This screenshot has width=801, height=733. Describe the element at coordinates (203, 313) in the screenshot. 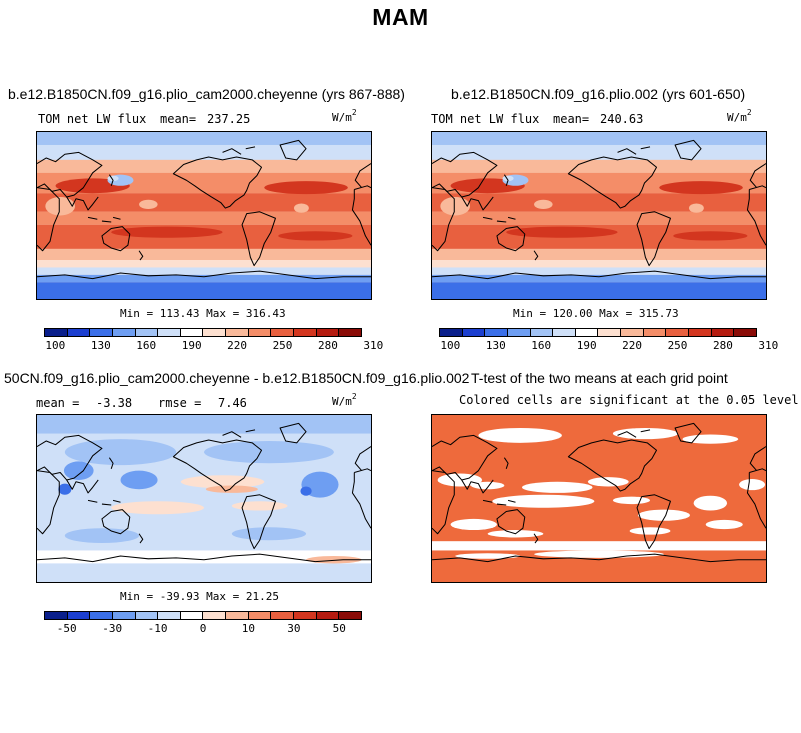

I see `minmax-top-left: Min = 113.43 Max = 316.43` at that location.